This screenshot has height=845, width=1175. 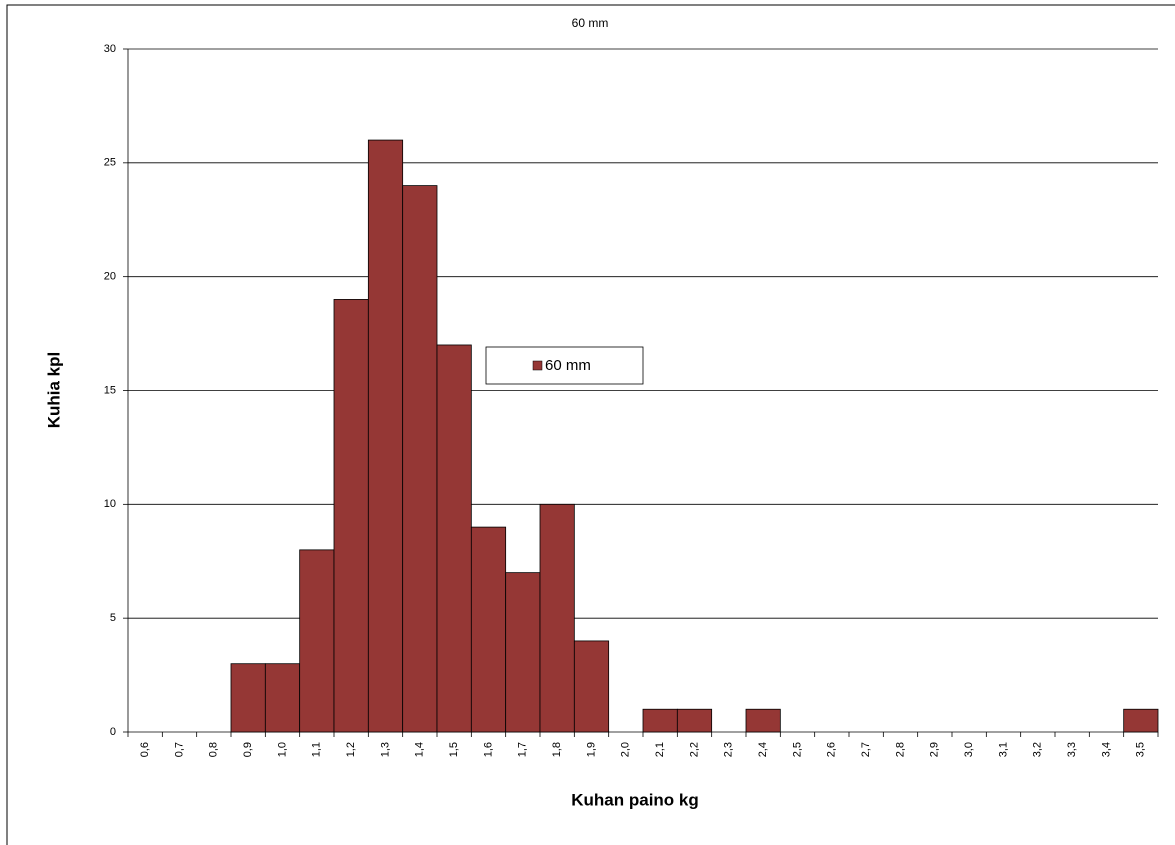 What do you see at coordinates (591, 749) in the screenshot?
I see `x-tick-label: 1,9` at bounding box center [591, 749].